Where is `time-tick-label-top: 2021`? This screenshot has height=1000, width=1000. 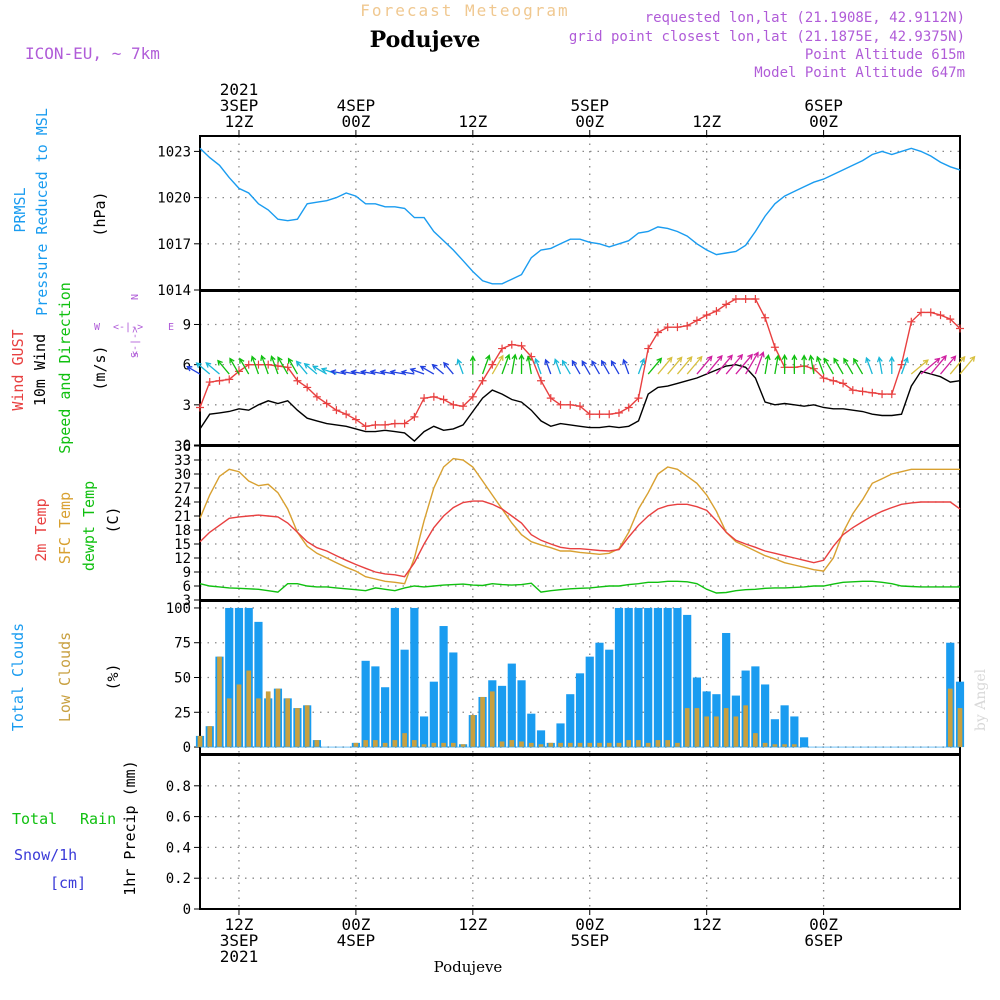 time-tick-label-top: 2021 is located at coordinates (239, 89).